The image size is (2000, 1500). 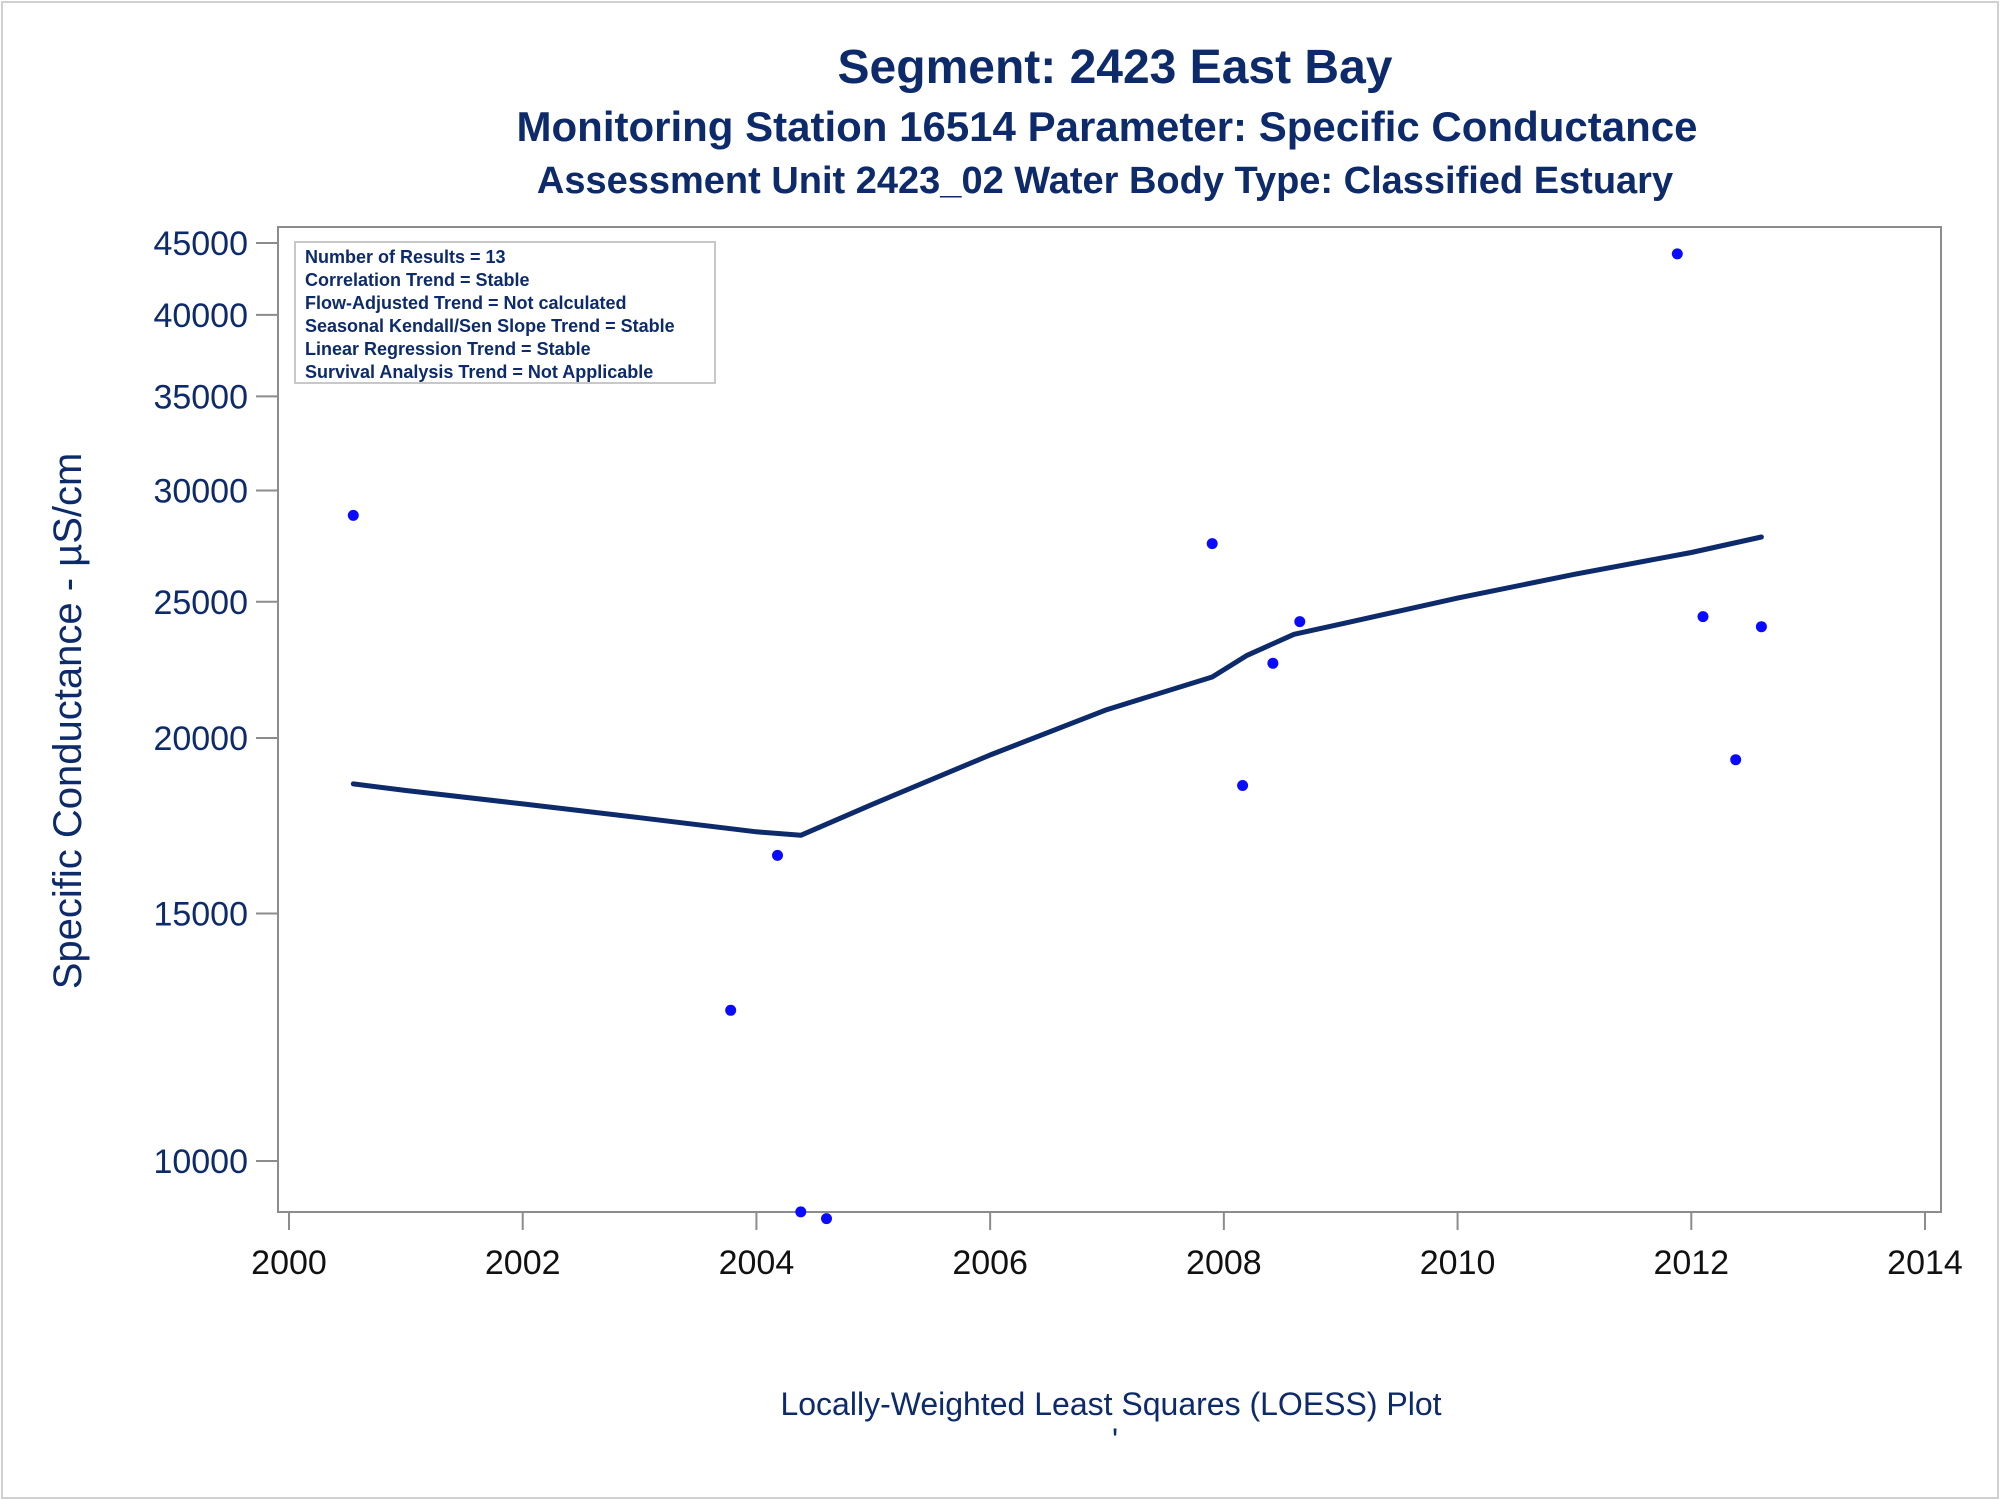 What do you see at coordinates (1458, 1263) in the screenshot?
I see `x-tick-label: 2010` at bounding box center [1458, 1263].